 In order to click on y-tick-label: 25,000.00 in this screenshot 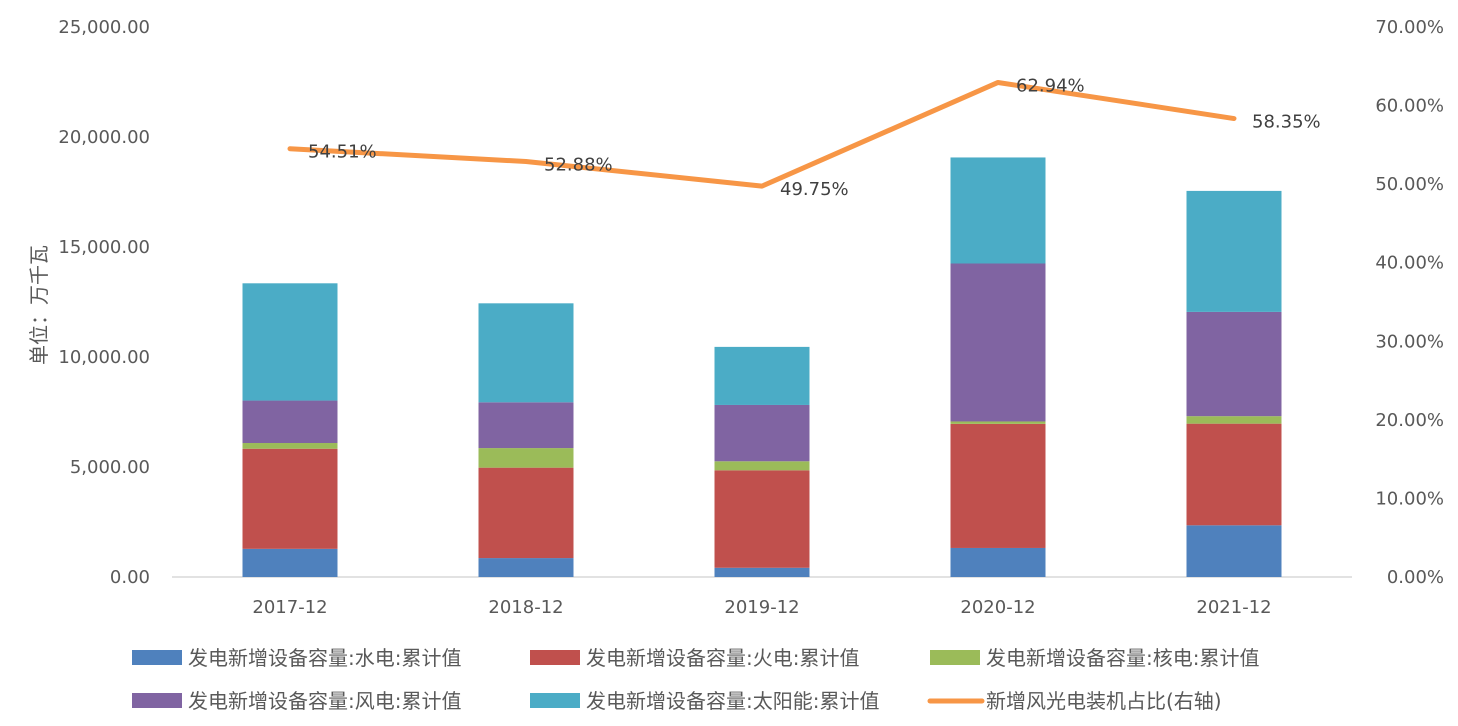, I will do `click(104, 27)`.